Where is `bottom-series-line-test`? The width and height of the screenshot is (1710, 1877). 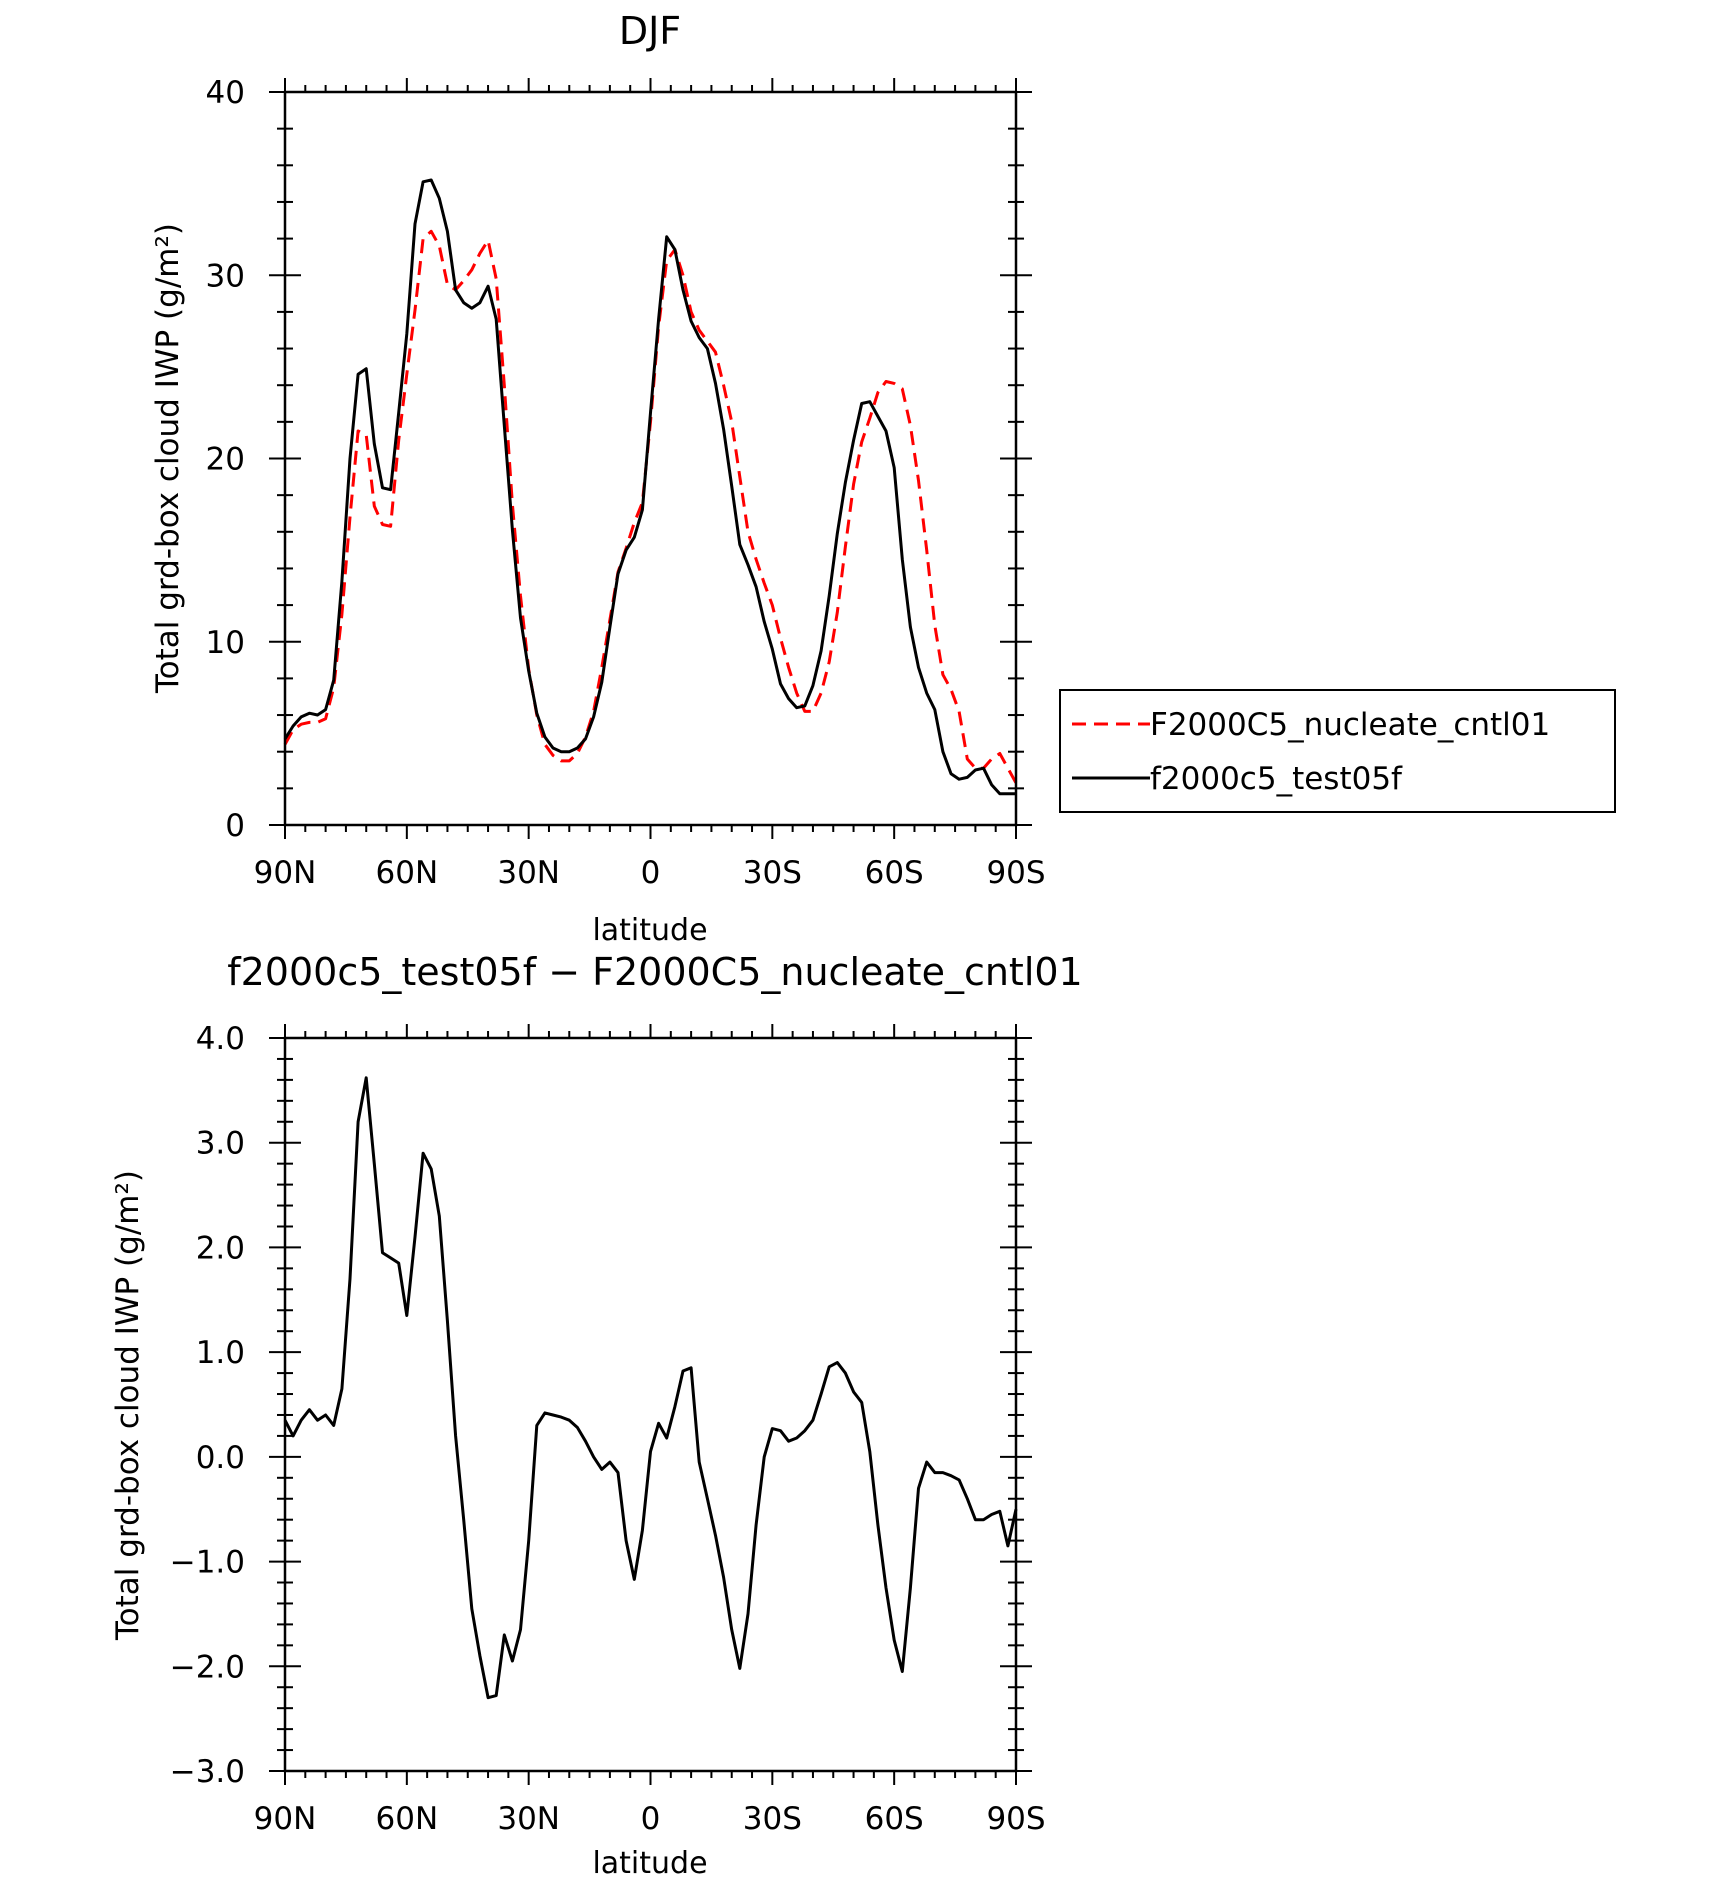
bottom-series-line-test is located at coordinates (650, 1388).